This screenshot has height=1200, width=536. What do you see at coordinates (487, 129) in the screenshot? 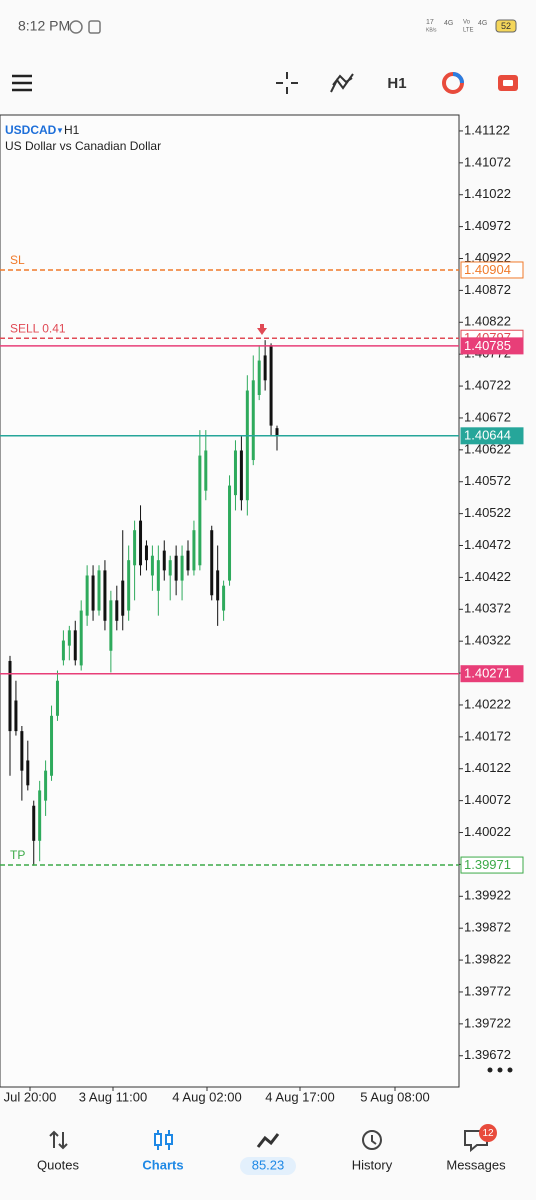
I see `y-tick-label: 1.41122` at bounding box center [487, 129].